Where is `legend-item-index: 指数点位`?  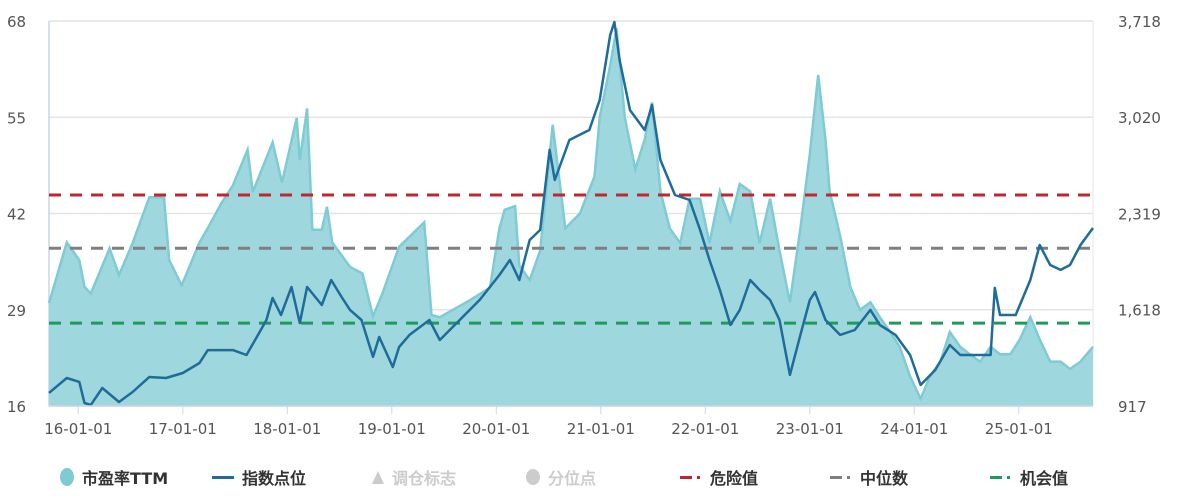
legend-item-index: 指数点位 is located at coordinates (259, 477).